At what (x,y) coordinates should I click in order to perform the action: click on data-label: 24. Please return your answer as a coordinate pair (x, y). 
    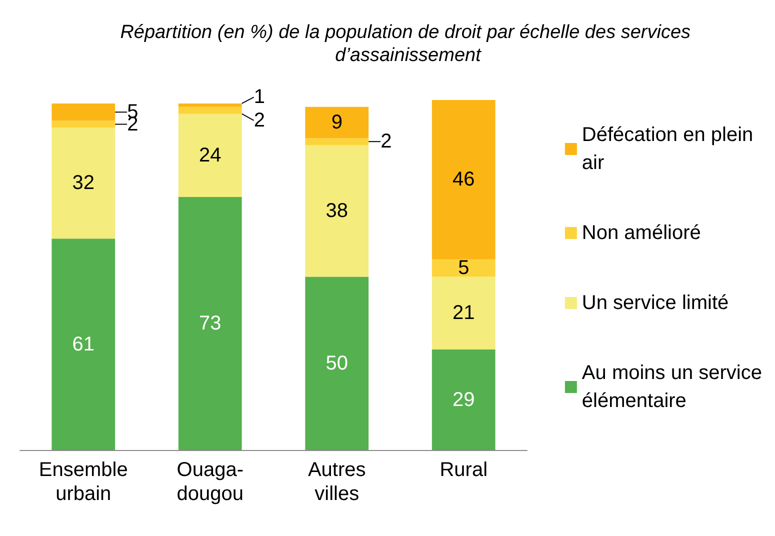
    Looking at the image, I should click on (210, 155).